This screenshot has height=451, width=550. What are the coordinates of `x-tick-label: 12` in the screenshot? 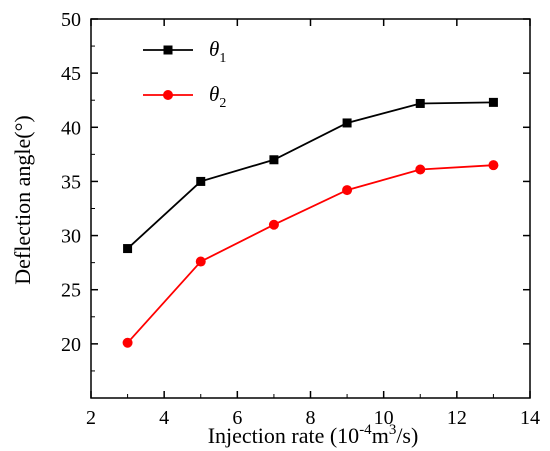 It's located at (457, 418).